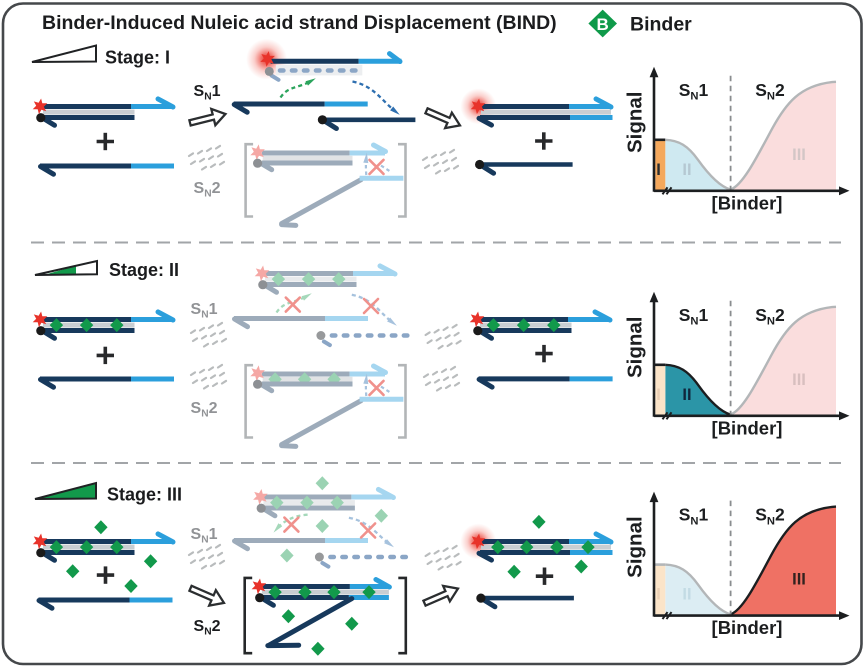 Image resolution: width=865 pixels, height=668 pixels. Describe the element at coordinates (661, 25) in the screenshot. I see `svg-text: Binder` at that location.